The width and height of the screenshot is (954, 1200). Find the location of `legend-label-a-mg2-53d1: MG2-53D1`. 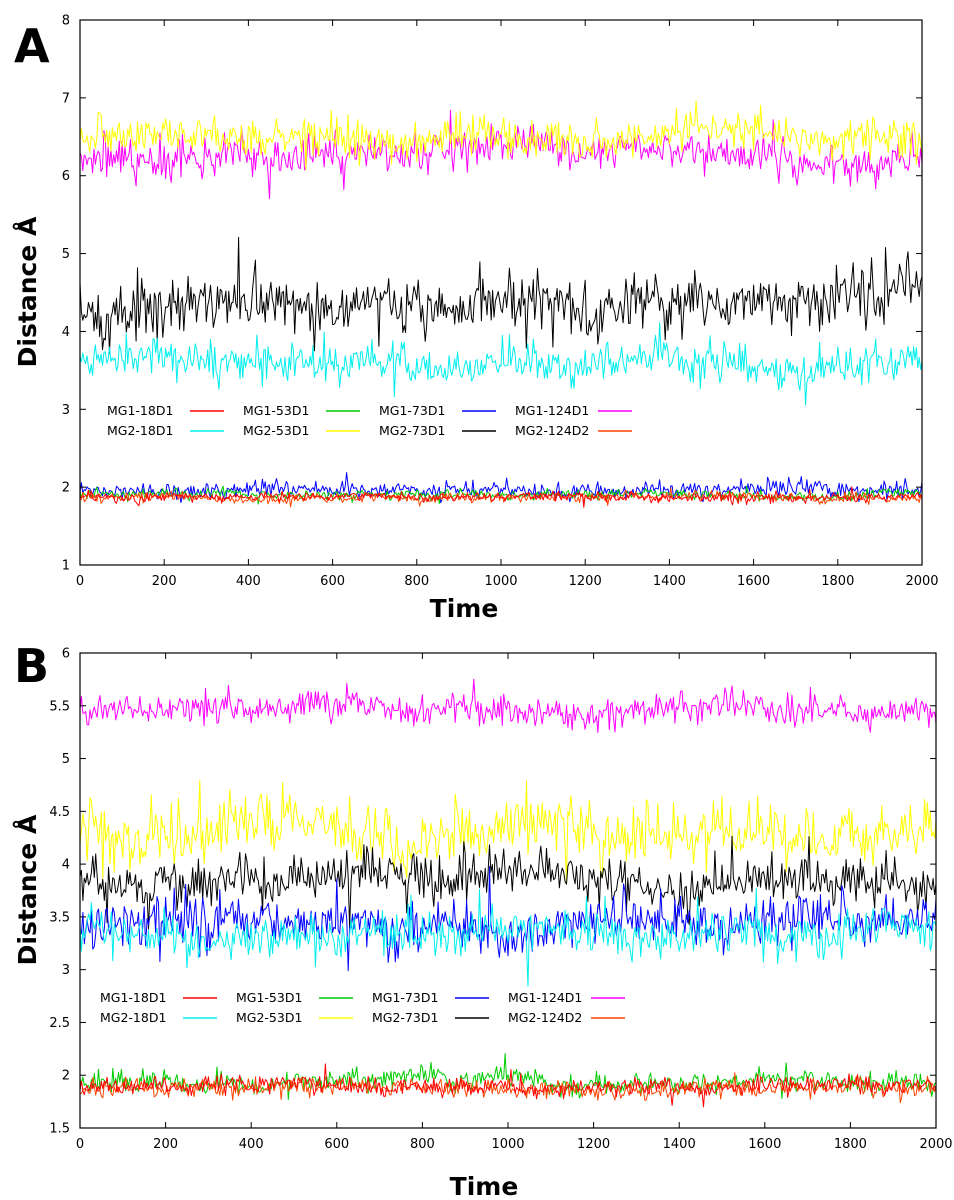

legend-label-a-mg2-53d1: MG2-53D1 is located at coordinates (276, 430).